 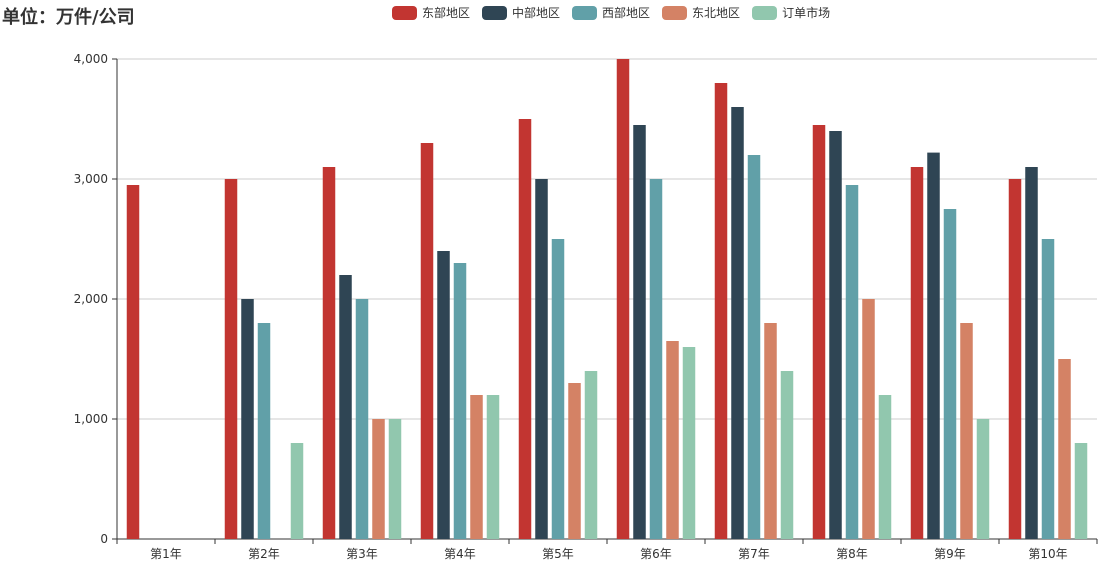 What do you see at coordinates (1047, 554) in the screenshot?
I see `x-tick-label: 第10年` at bounding box center [1047, 554].